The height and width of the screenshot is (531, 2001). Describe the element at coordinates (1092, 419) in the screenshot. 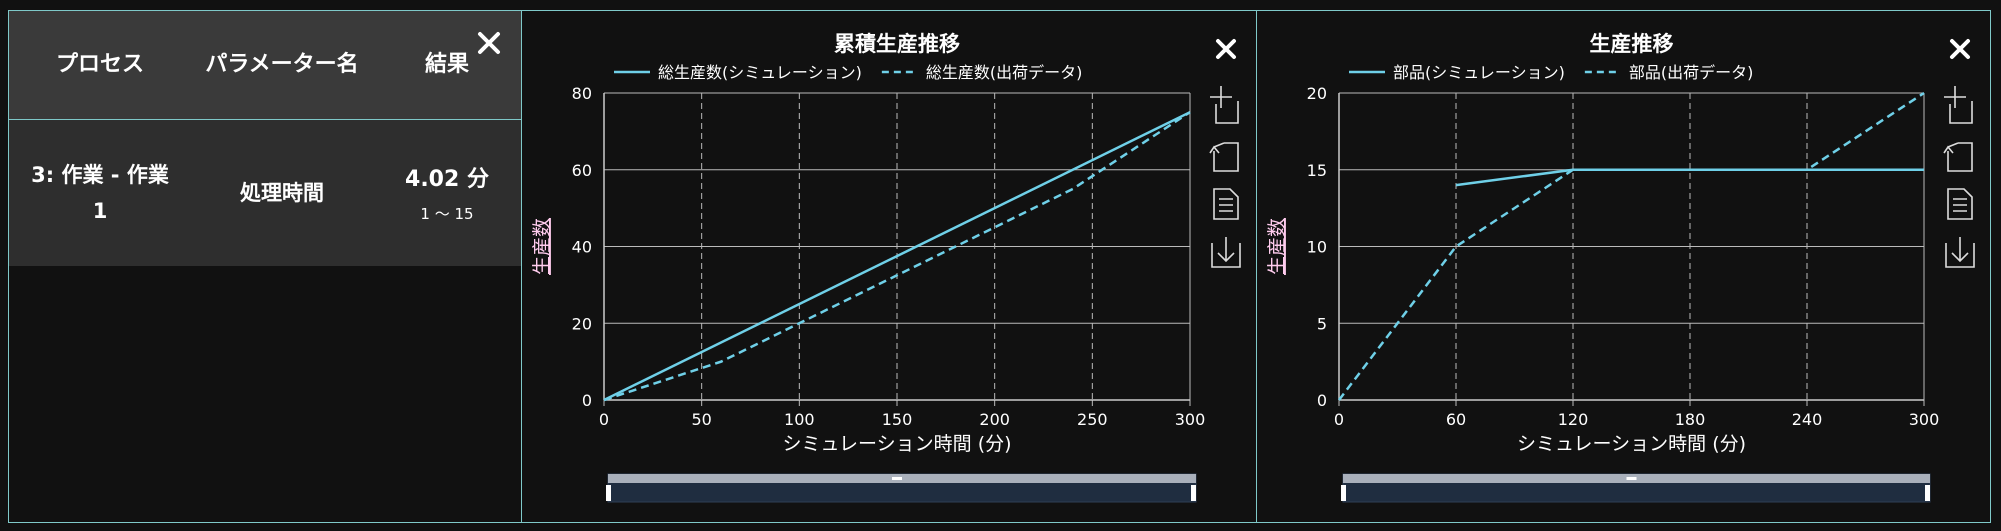

I see `x-tick-label: 250` at that location.